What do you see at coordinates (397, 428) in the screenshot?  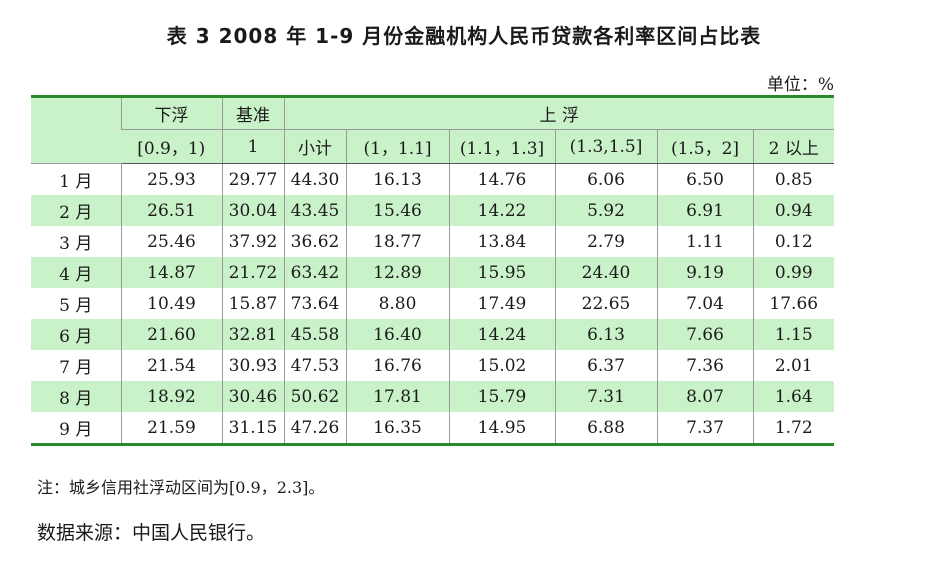 I see `value-cell: 16.35` at bounding box center [397, 428].